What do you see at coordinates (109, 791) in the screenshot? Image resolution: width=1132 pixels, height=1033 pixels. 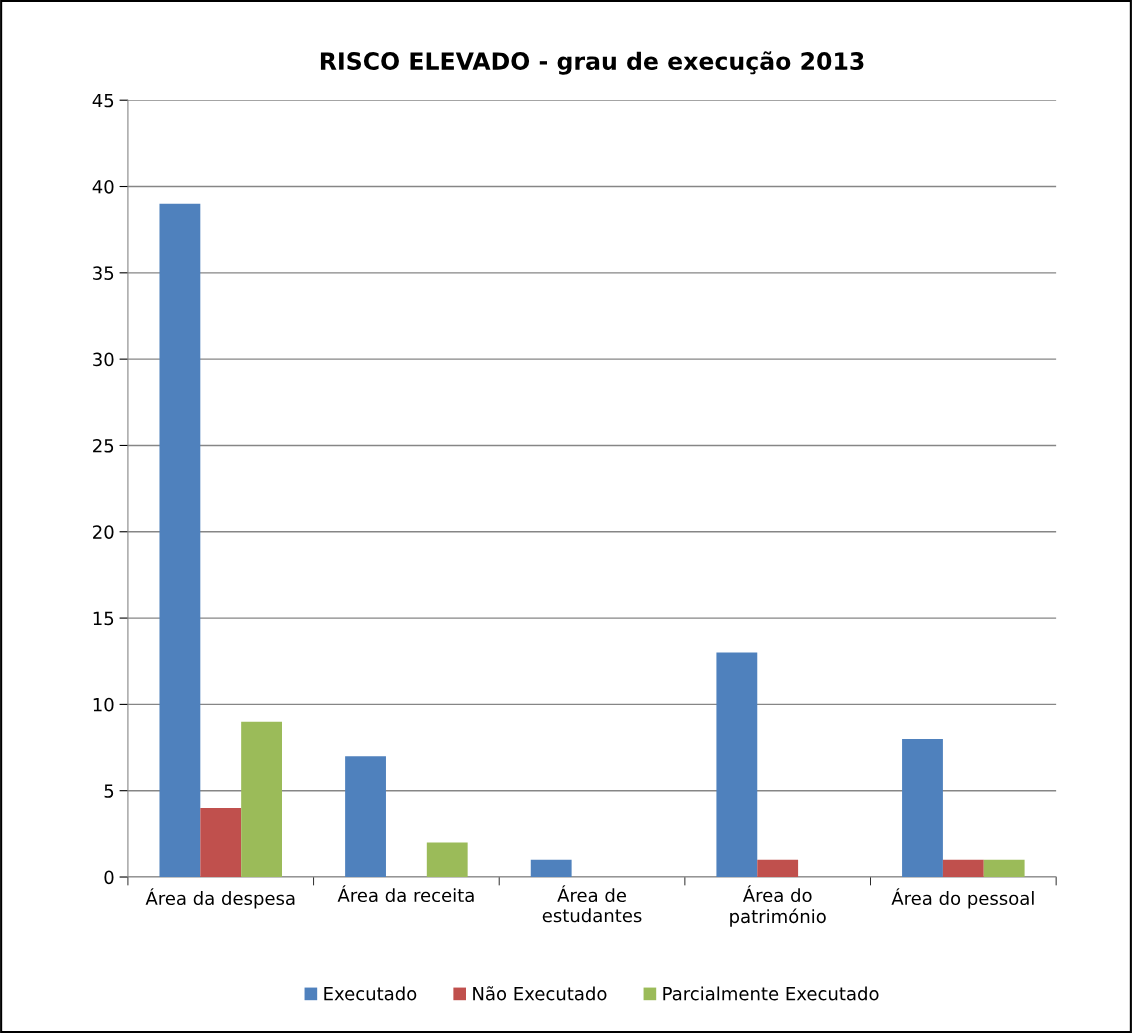 I see `y-tick-label: 5` at bounding box center [109, 791].